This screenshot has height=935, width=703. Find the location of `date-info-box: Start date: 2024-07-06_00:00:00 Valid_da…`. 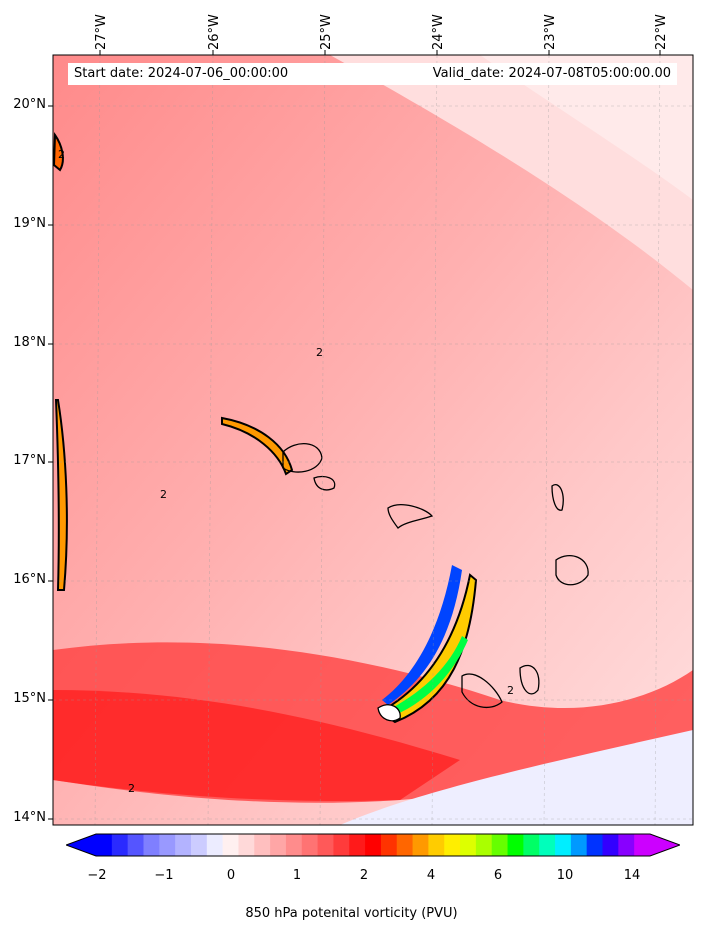

date-info-box: Start date: 2024-07-06_00:00:00 Valid_da… is located at coordinates (372, 74).